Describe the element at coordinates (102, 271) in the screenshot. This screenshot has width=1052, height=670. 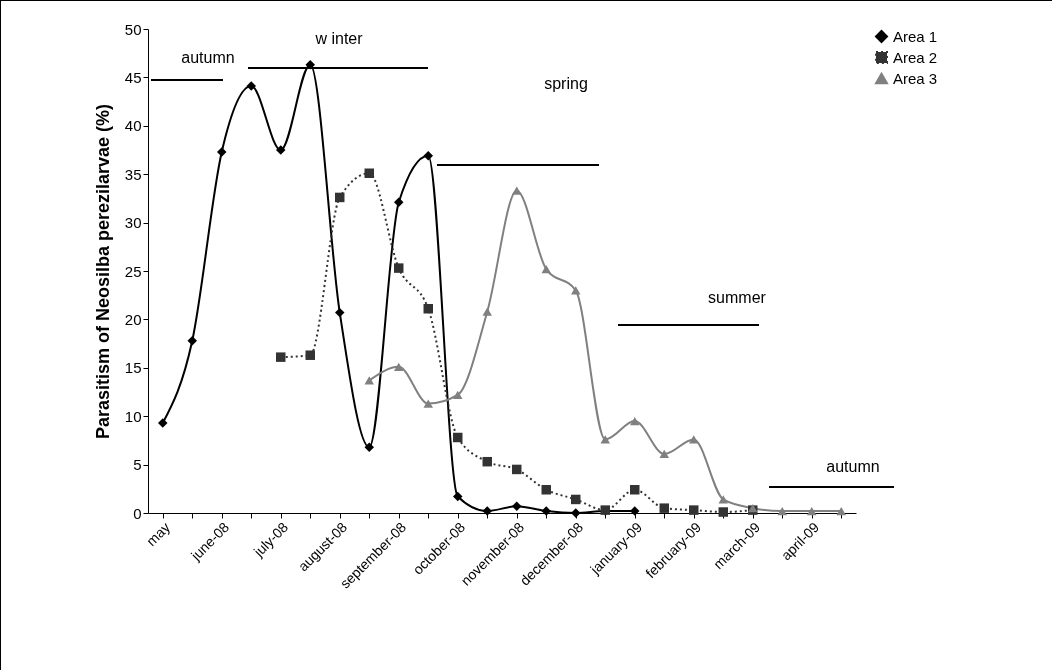
I see `y-axis-title: Parasitism of Neosilba perezilarvae (%)` at that location.